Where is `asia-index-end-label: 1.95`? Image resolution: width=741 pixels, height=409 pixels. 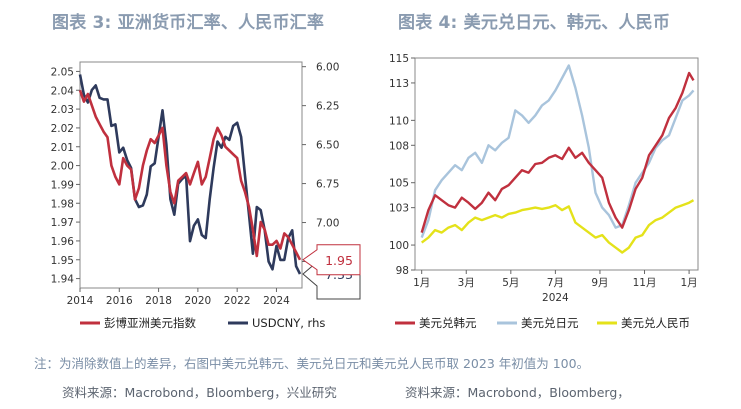
asia-index-end-label: 1.95 is located at coordinates (339, 260).